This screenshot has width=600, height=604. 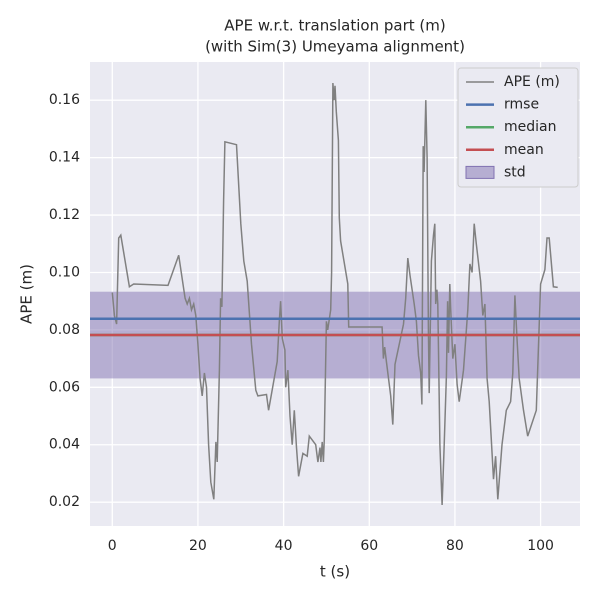 I want to click on legend-label: rmse, so click(x=521, y=105).